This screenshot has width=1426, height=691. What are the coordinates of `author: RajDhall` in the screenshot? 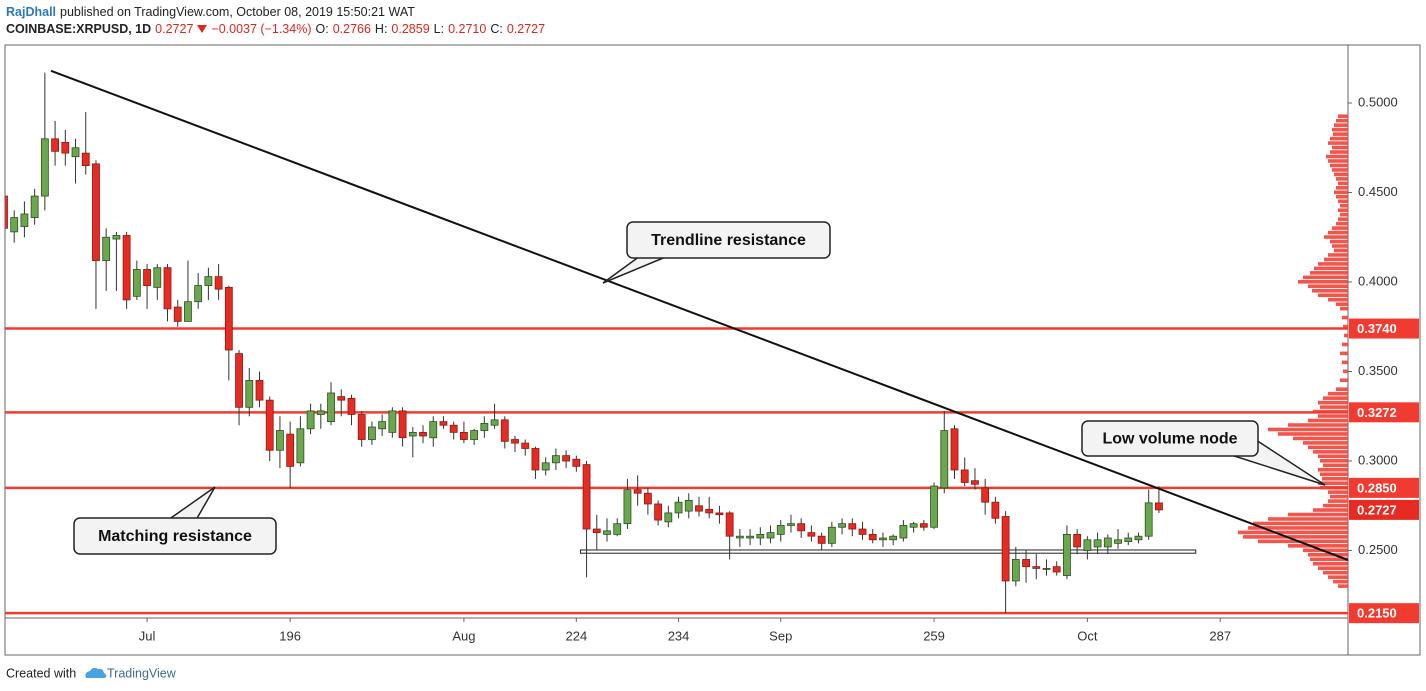 It's located at (31, 12).